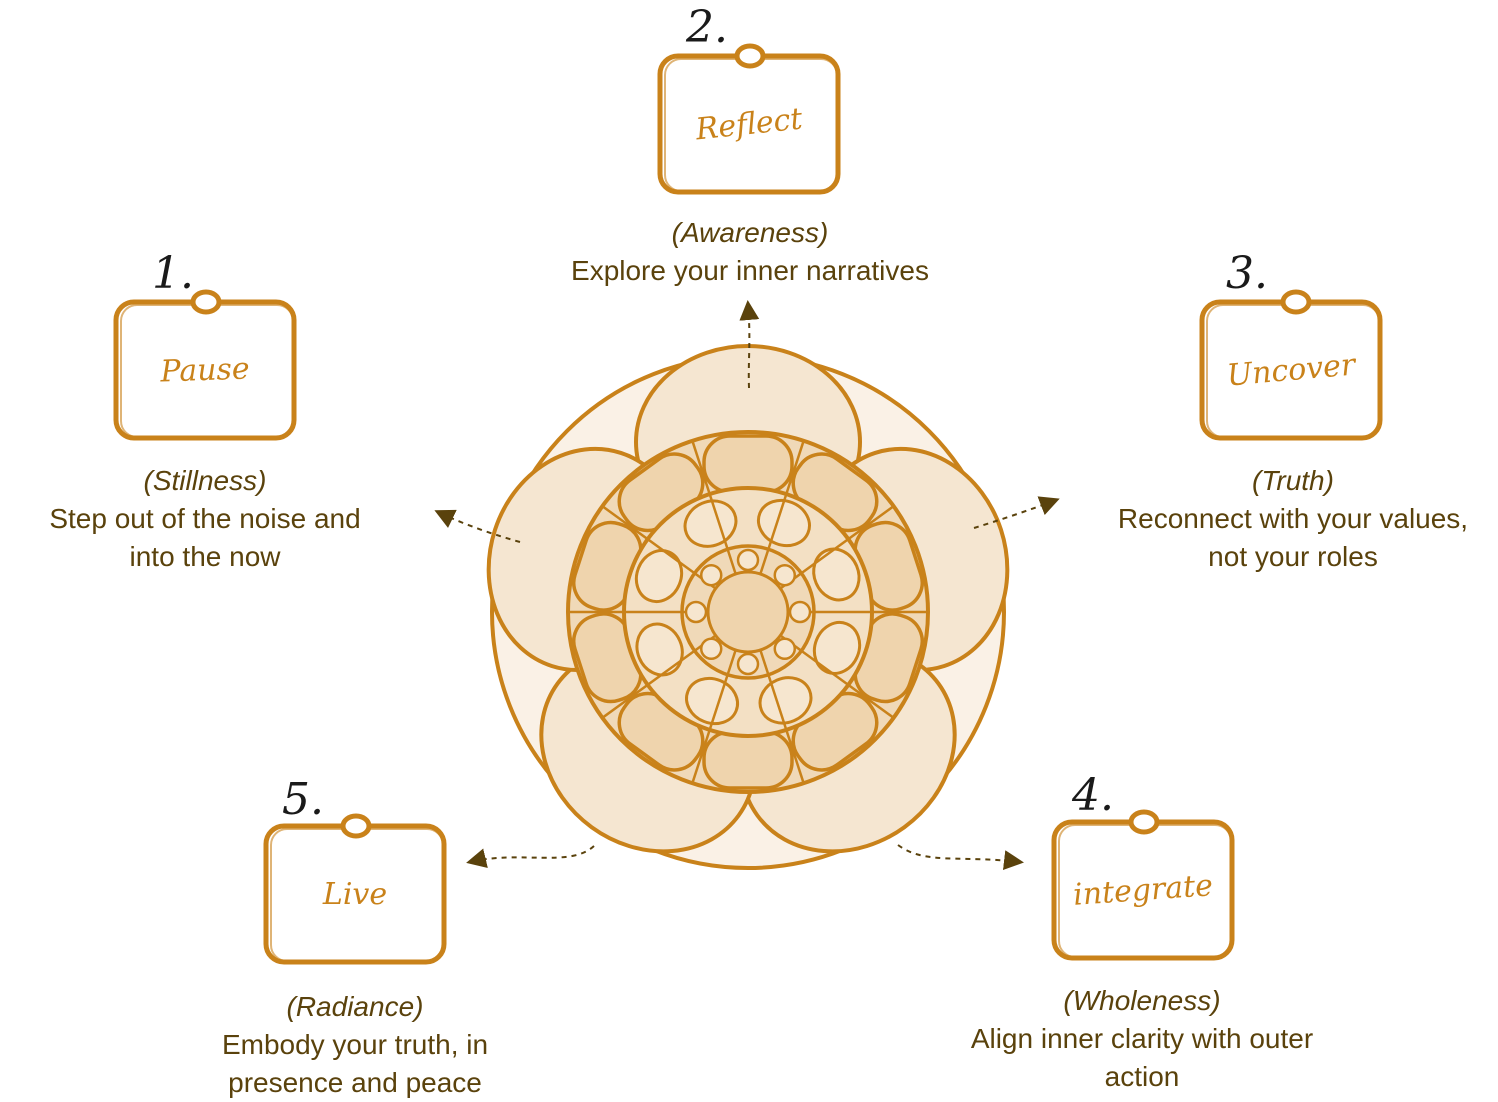  I want to click on step-2-text-line1: Explore your inner narratives, so click(750, 270).